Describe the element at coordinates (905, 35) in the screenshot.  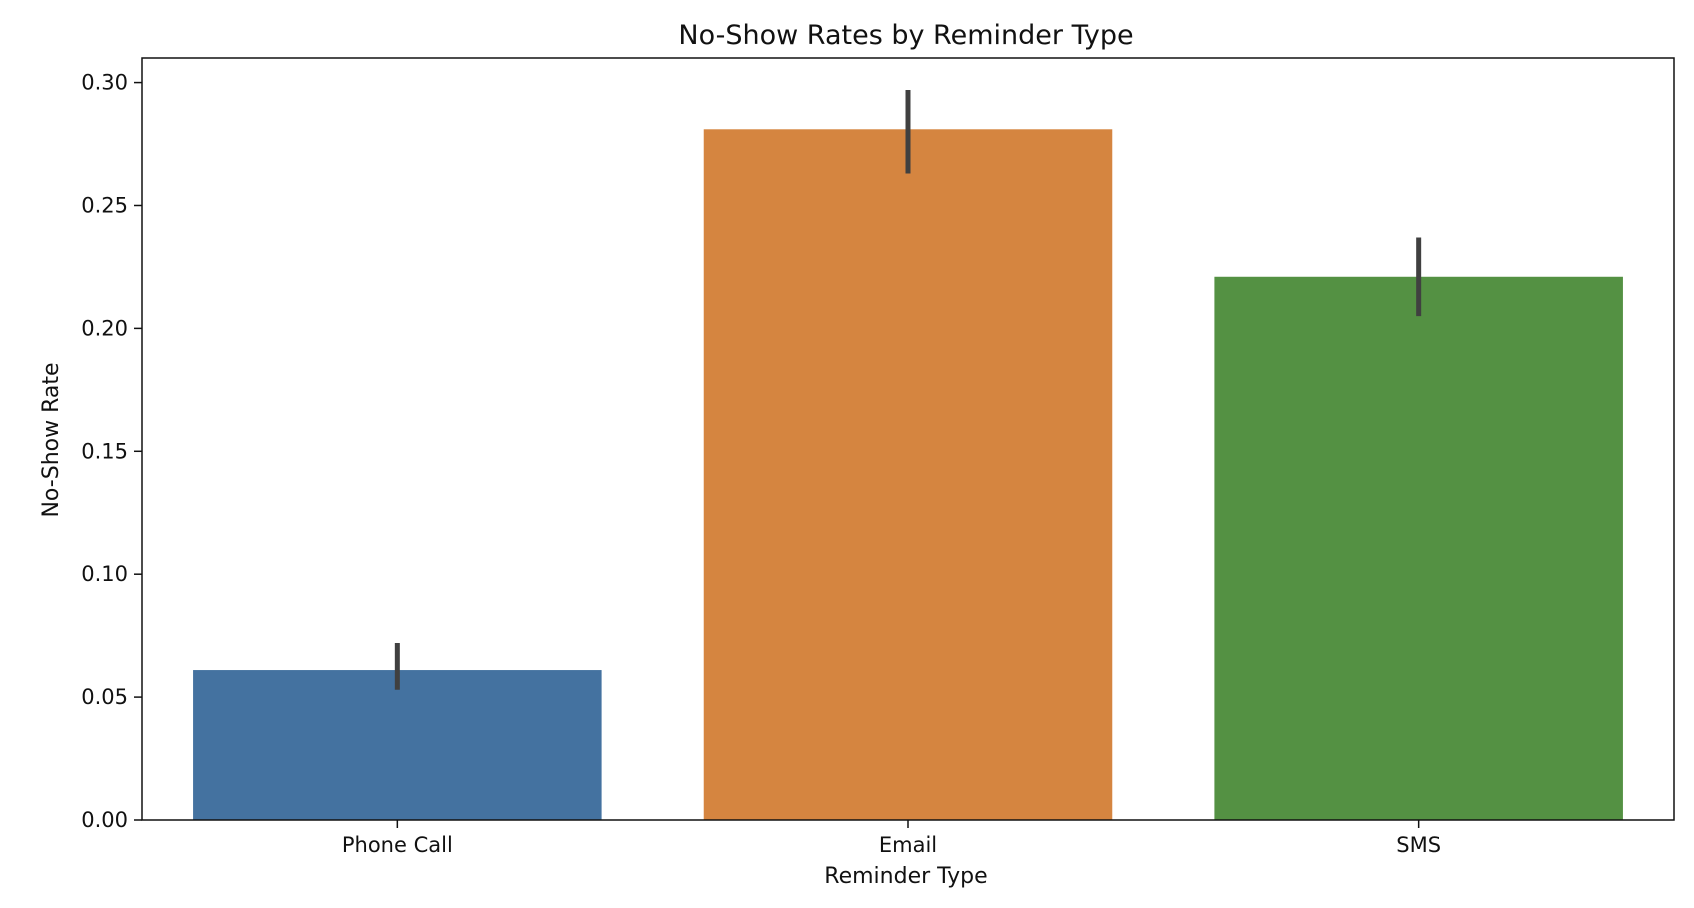
I see `chart-title: No-Show Rates by Reminder Type` at that location.